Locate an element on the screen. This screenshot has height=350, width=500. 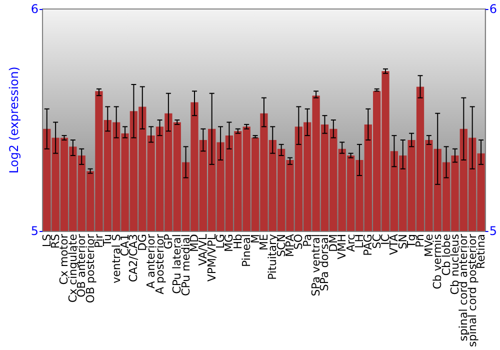
y-axis-title: Log2 (expression) is located at coordinates (14, 120).